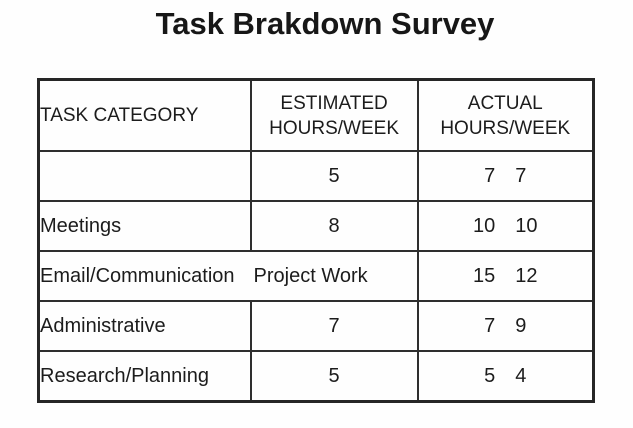 The height and width of the screenshot is (428, 633). Describe the element at coordinates (144, 376) in the screenshot. I see `cell-category: Research/Planning` at that location.